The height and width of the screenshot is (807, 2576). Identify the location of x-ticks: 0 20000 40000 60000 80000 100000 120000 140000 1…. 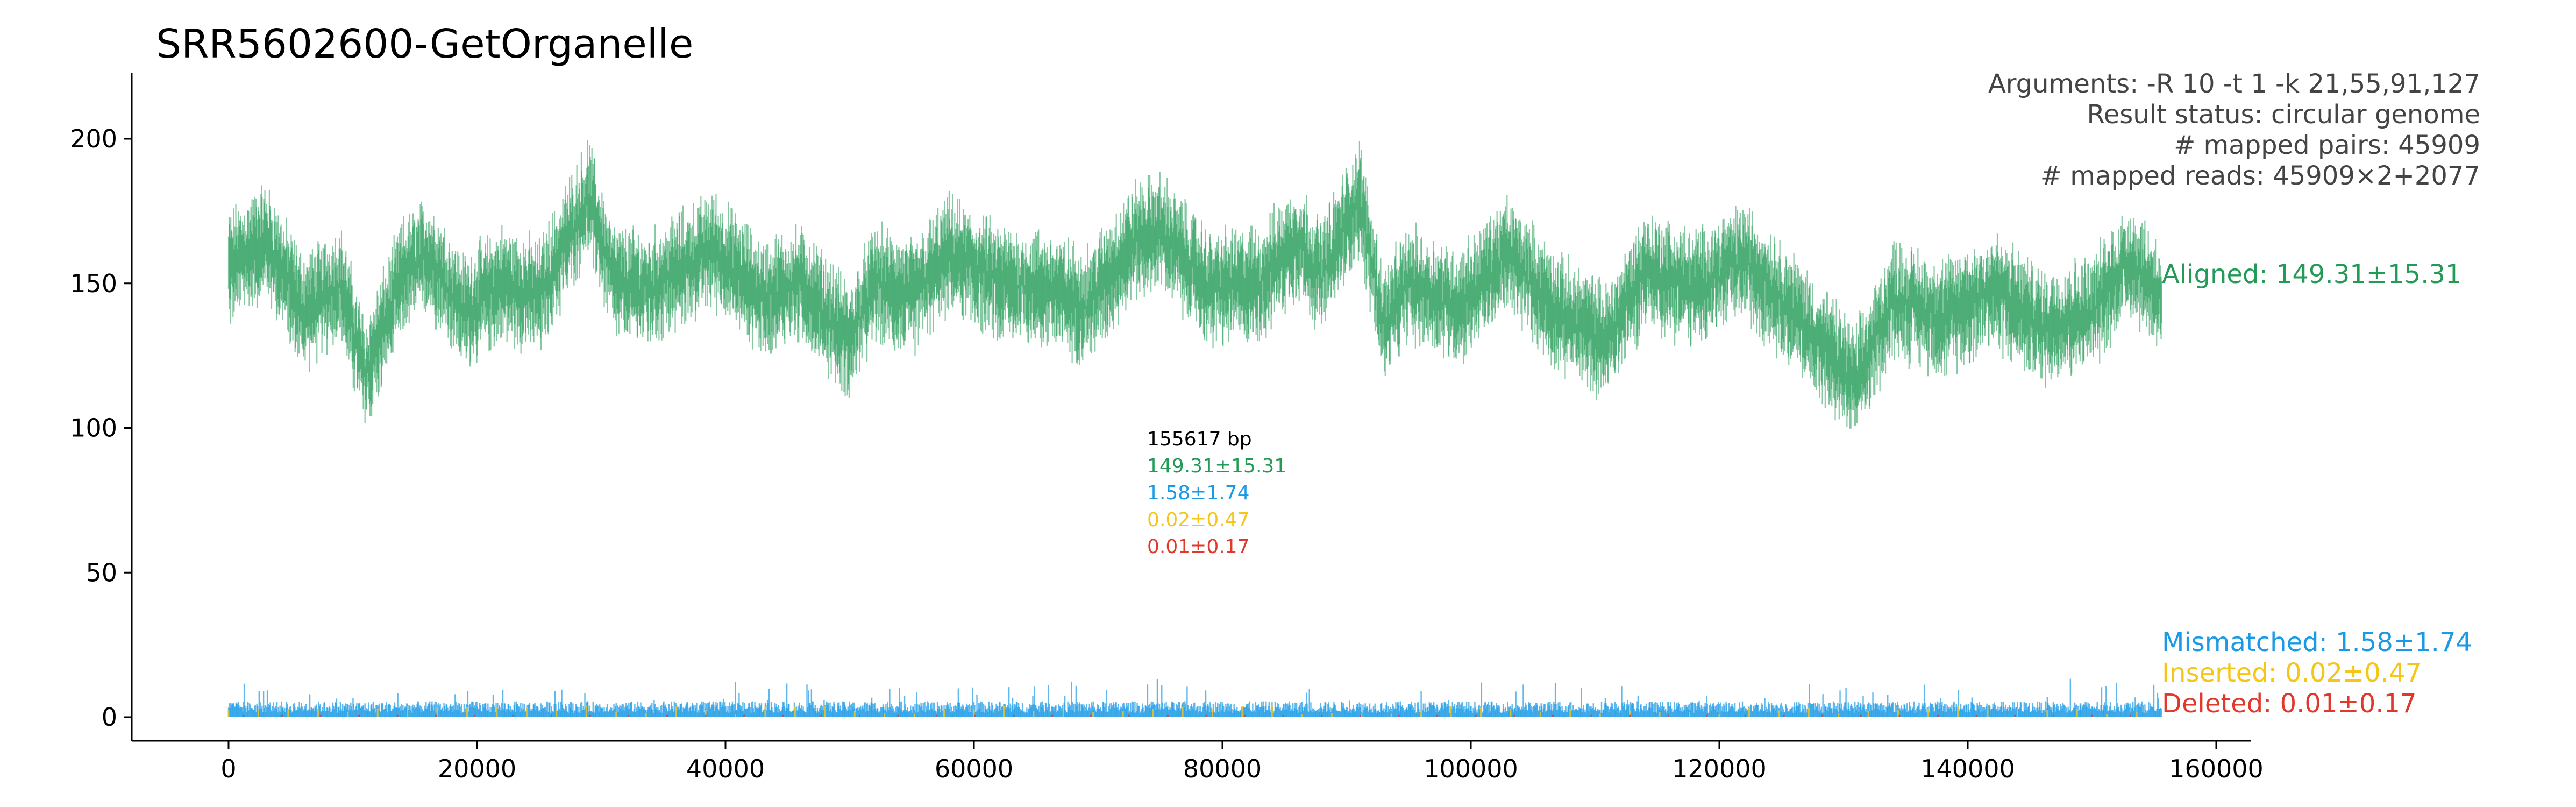
(1242, 762).